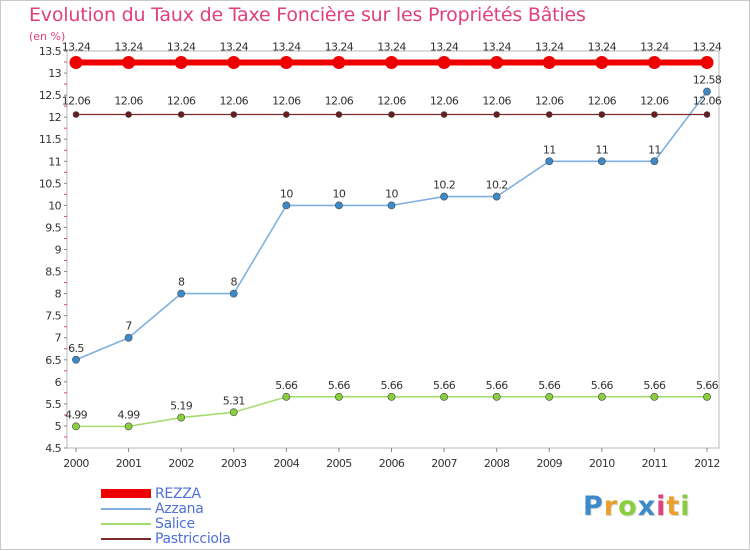  What do you see at coordinates (54, 117) in the screenshot?
I see `y-tick-label: 12` at bounding box center [54, 117].